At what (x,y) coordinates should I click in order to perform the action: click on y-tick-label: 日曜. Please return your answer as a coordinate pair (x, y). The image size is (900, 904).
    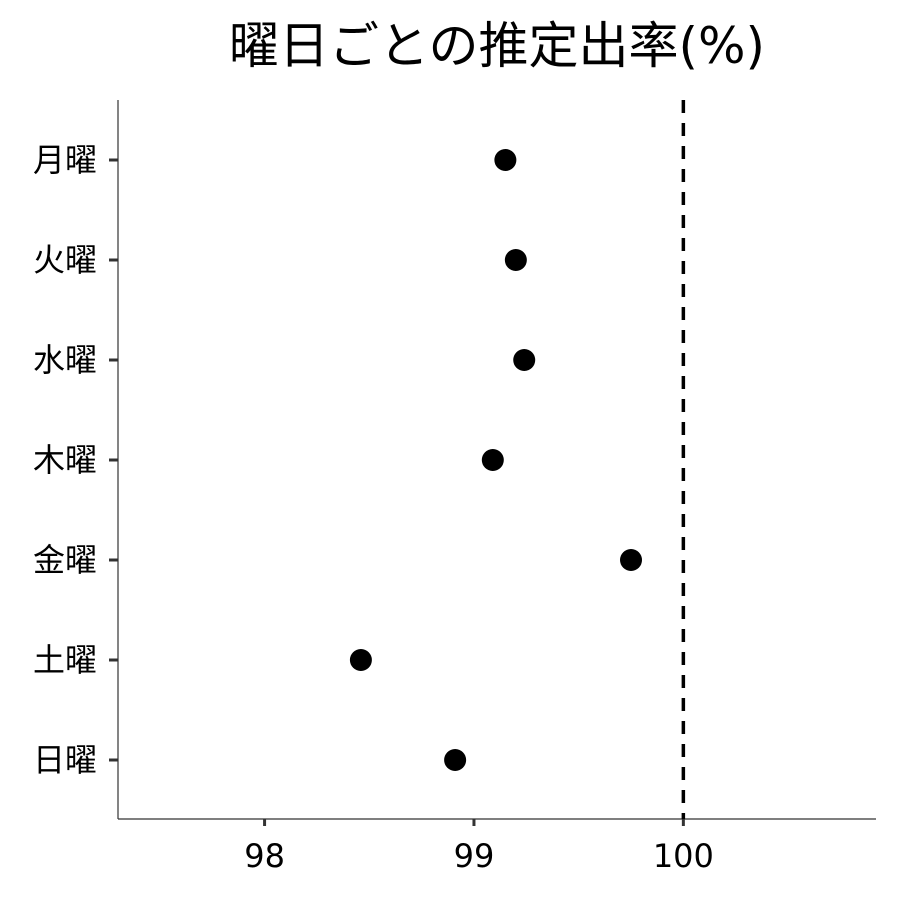
    Looking at the image, I should click on (65, 760).